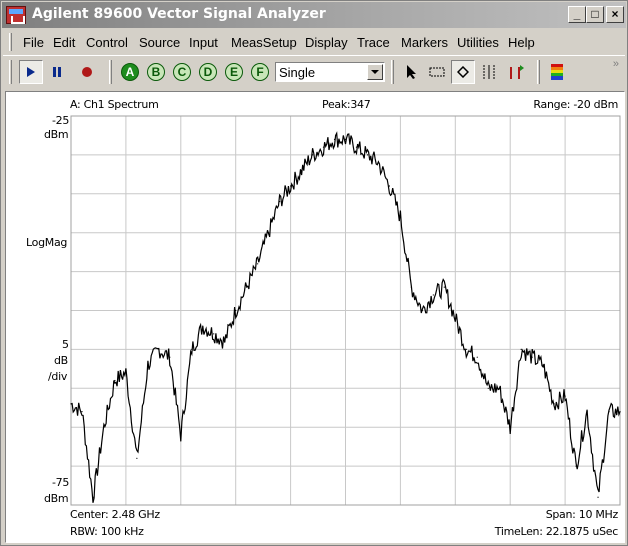  I want to click on y-bottom-value: -75, so click(61, 482).